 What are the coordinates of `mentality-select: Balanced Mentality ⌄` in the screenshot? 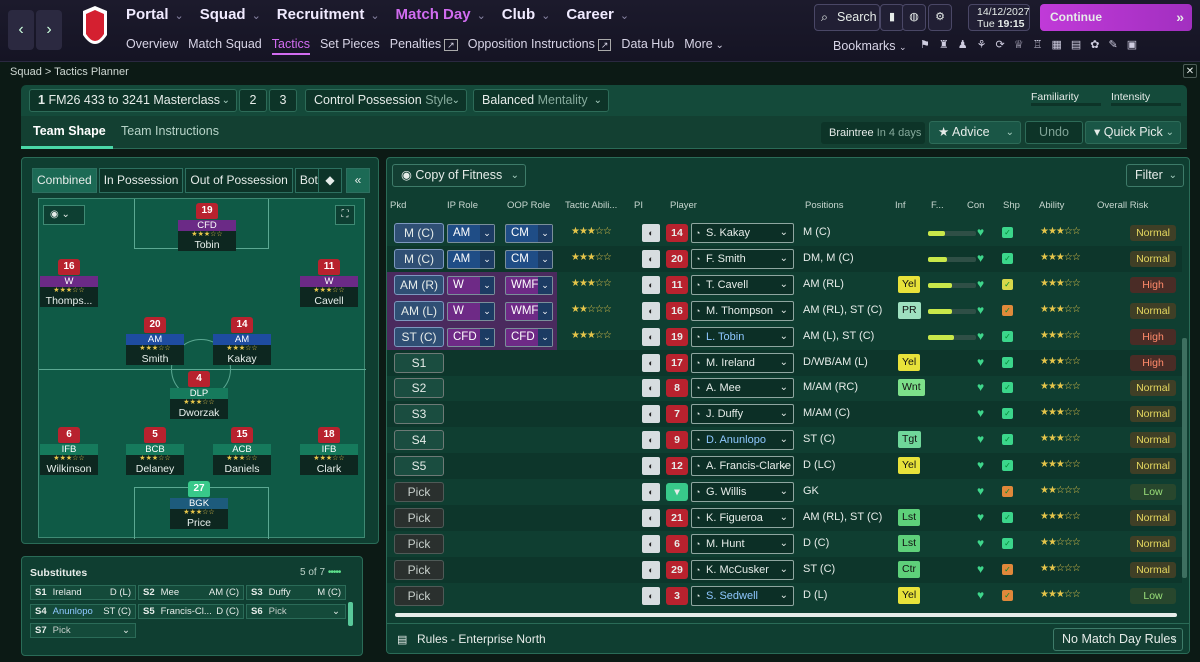 It's located at (541, 100).